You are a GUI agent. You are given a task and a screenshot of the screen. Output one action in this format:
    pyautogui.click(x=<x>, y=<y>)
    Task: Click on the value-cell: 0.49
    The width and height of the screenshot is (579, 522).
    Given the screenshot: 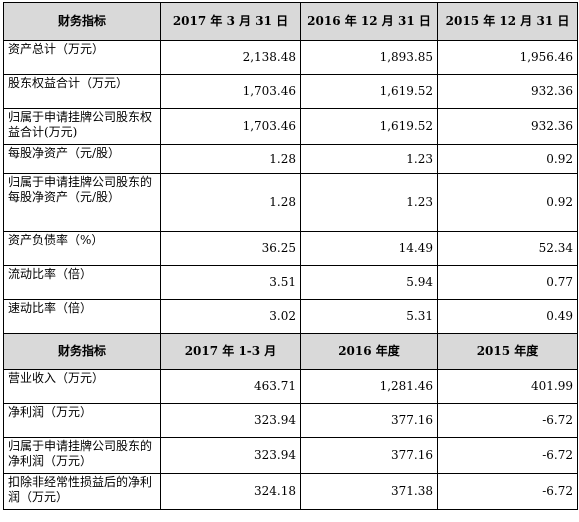 What is the action you would take?
    pyautogui.click(x=507, y=316)
    